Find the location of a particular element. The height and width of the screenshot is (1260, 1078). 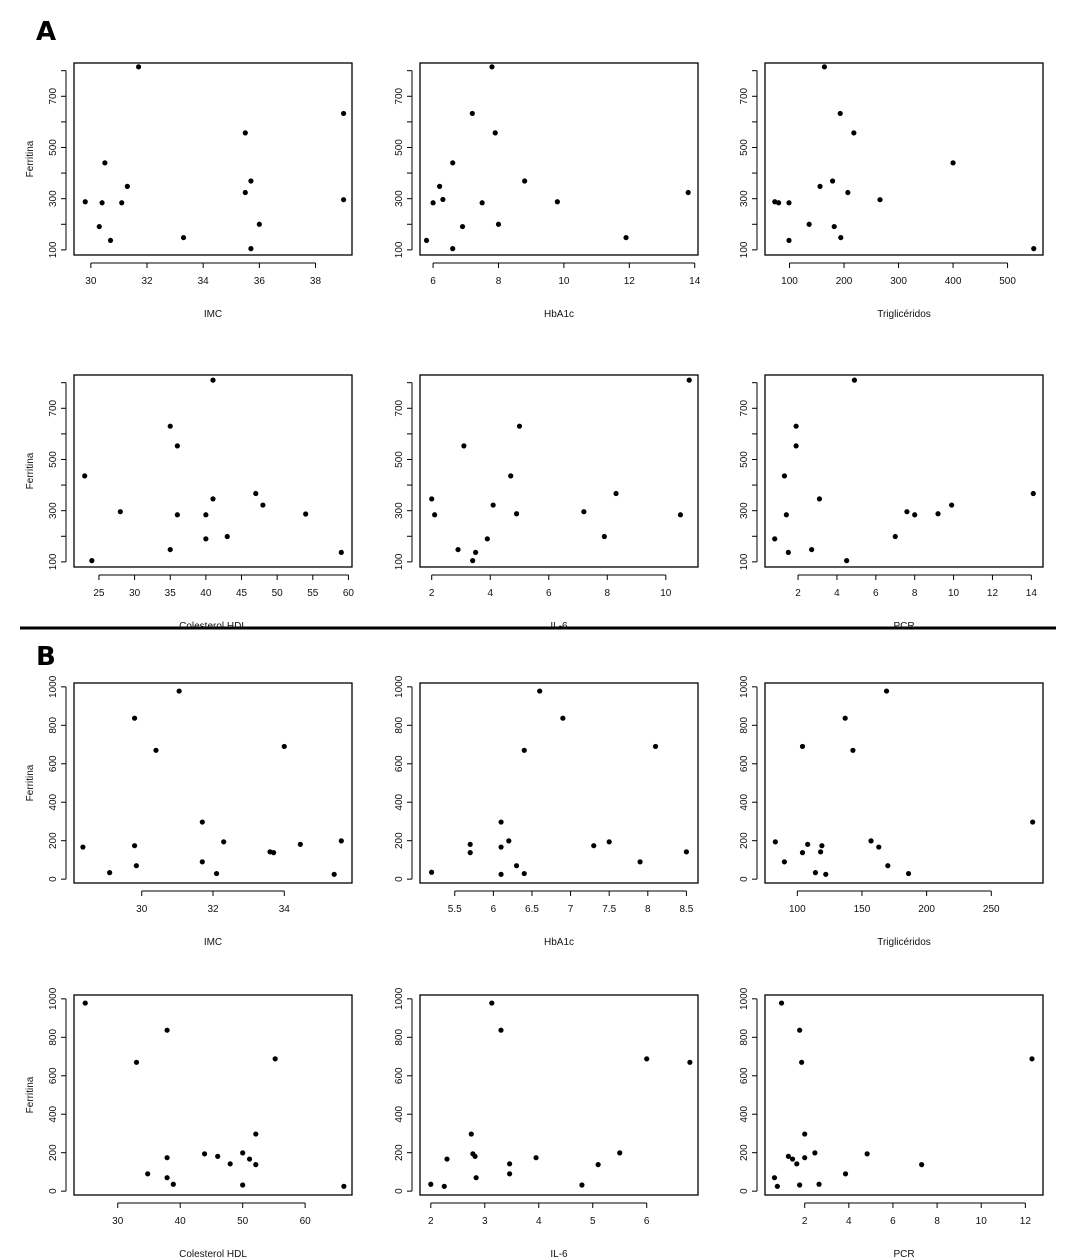

x-tick-label: 200 is located at coordinates (844, 281).